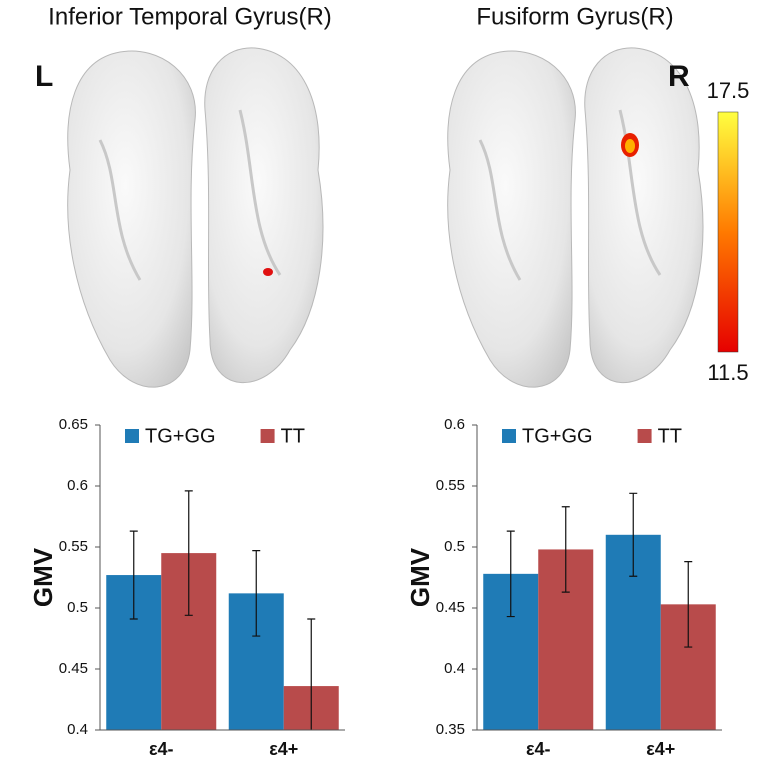 Image resolution: width=772 pixels, height=764 pixels. I want to click on cluster-core, so click(630, 146).